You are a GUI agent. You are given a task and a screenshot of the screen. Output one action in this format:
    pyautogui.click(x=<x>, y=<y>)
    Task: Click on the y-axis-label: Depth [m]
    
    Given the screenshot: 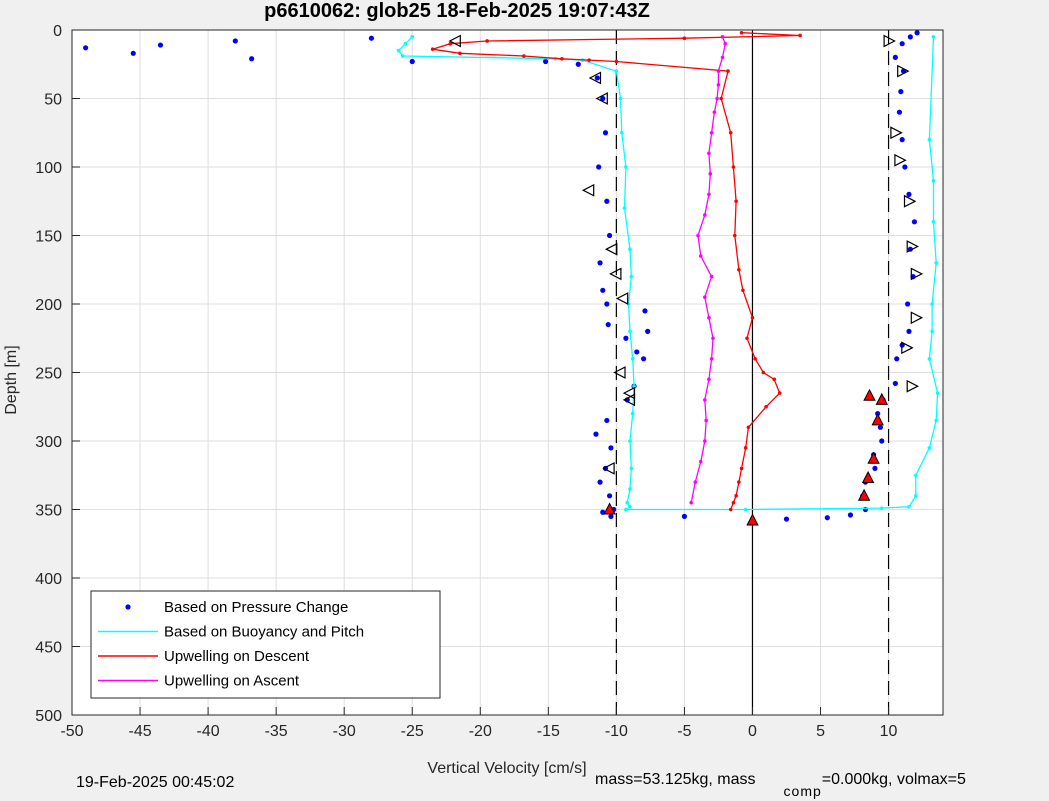 What is the action you would take?
    pyautogui.click(x=11, y=379)
    